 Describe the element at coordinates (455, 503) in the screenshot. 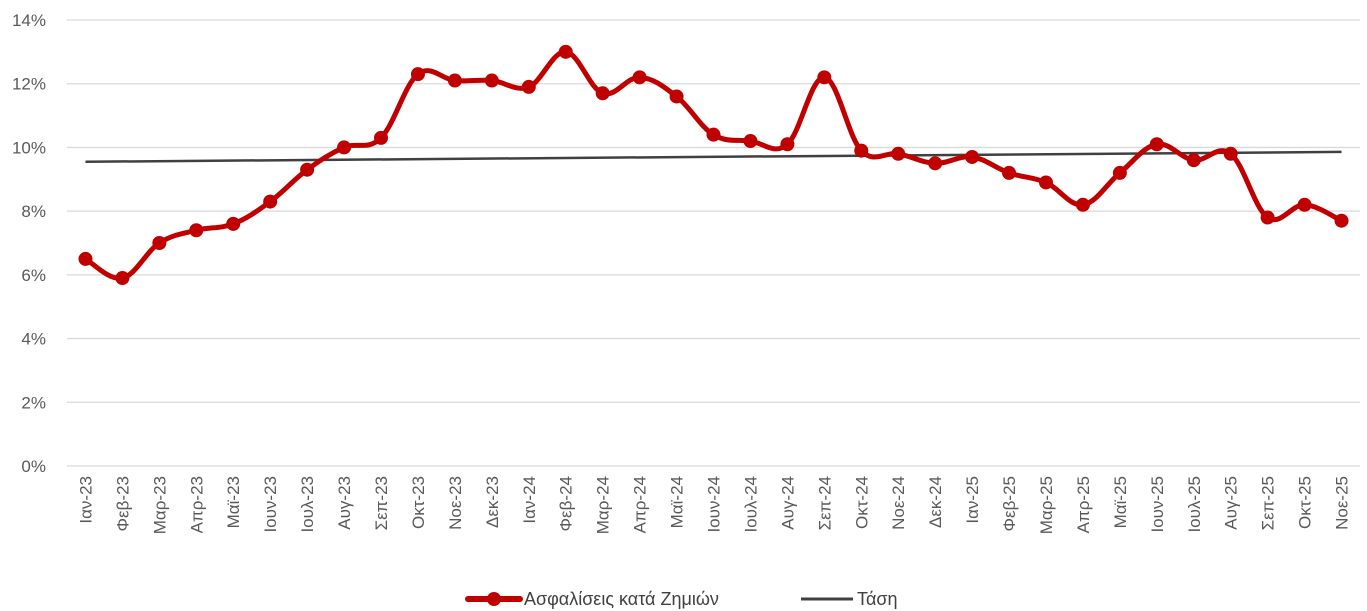

I see `x-tick-label: Νοε-23` at that location.